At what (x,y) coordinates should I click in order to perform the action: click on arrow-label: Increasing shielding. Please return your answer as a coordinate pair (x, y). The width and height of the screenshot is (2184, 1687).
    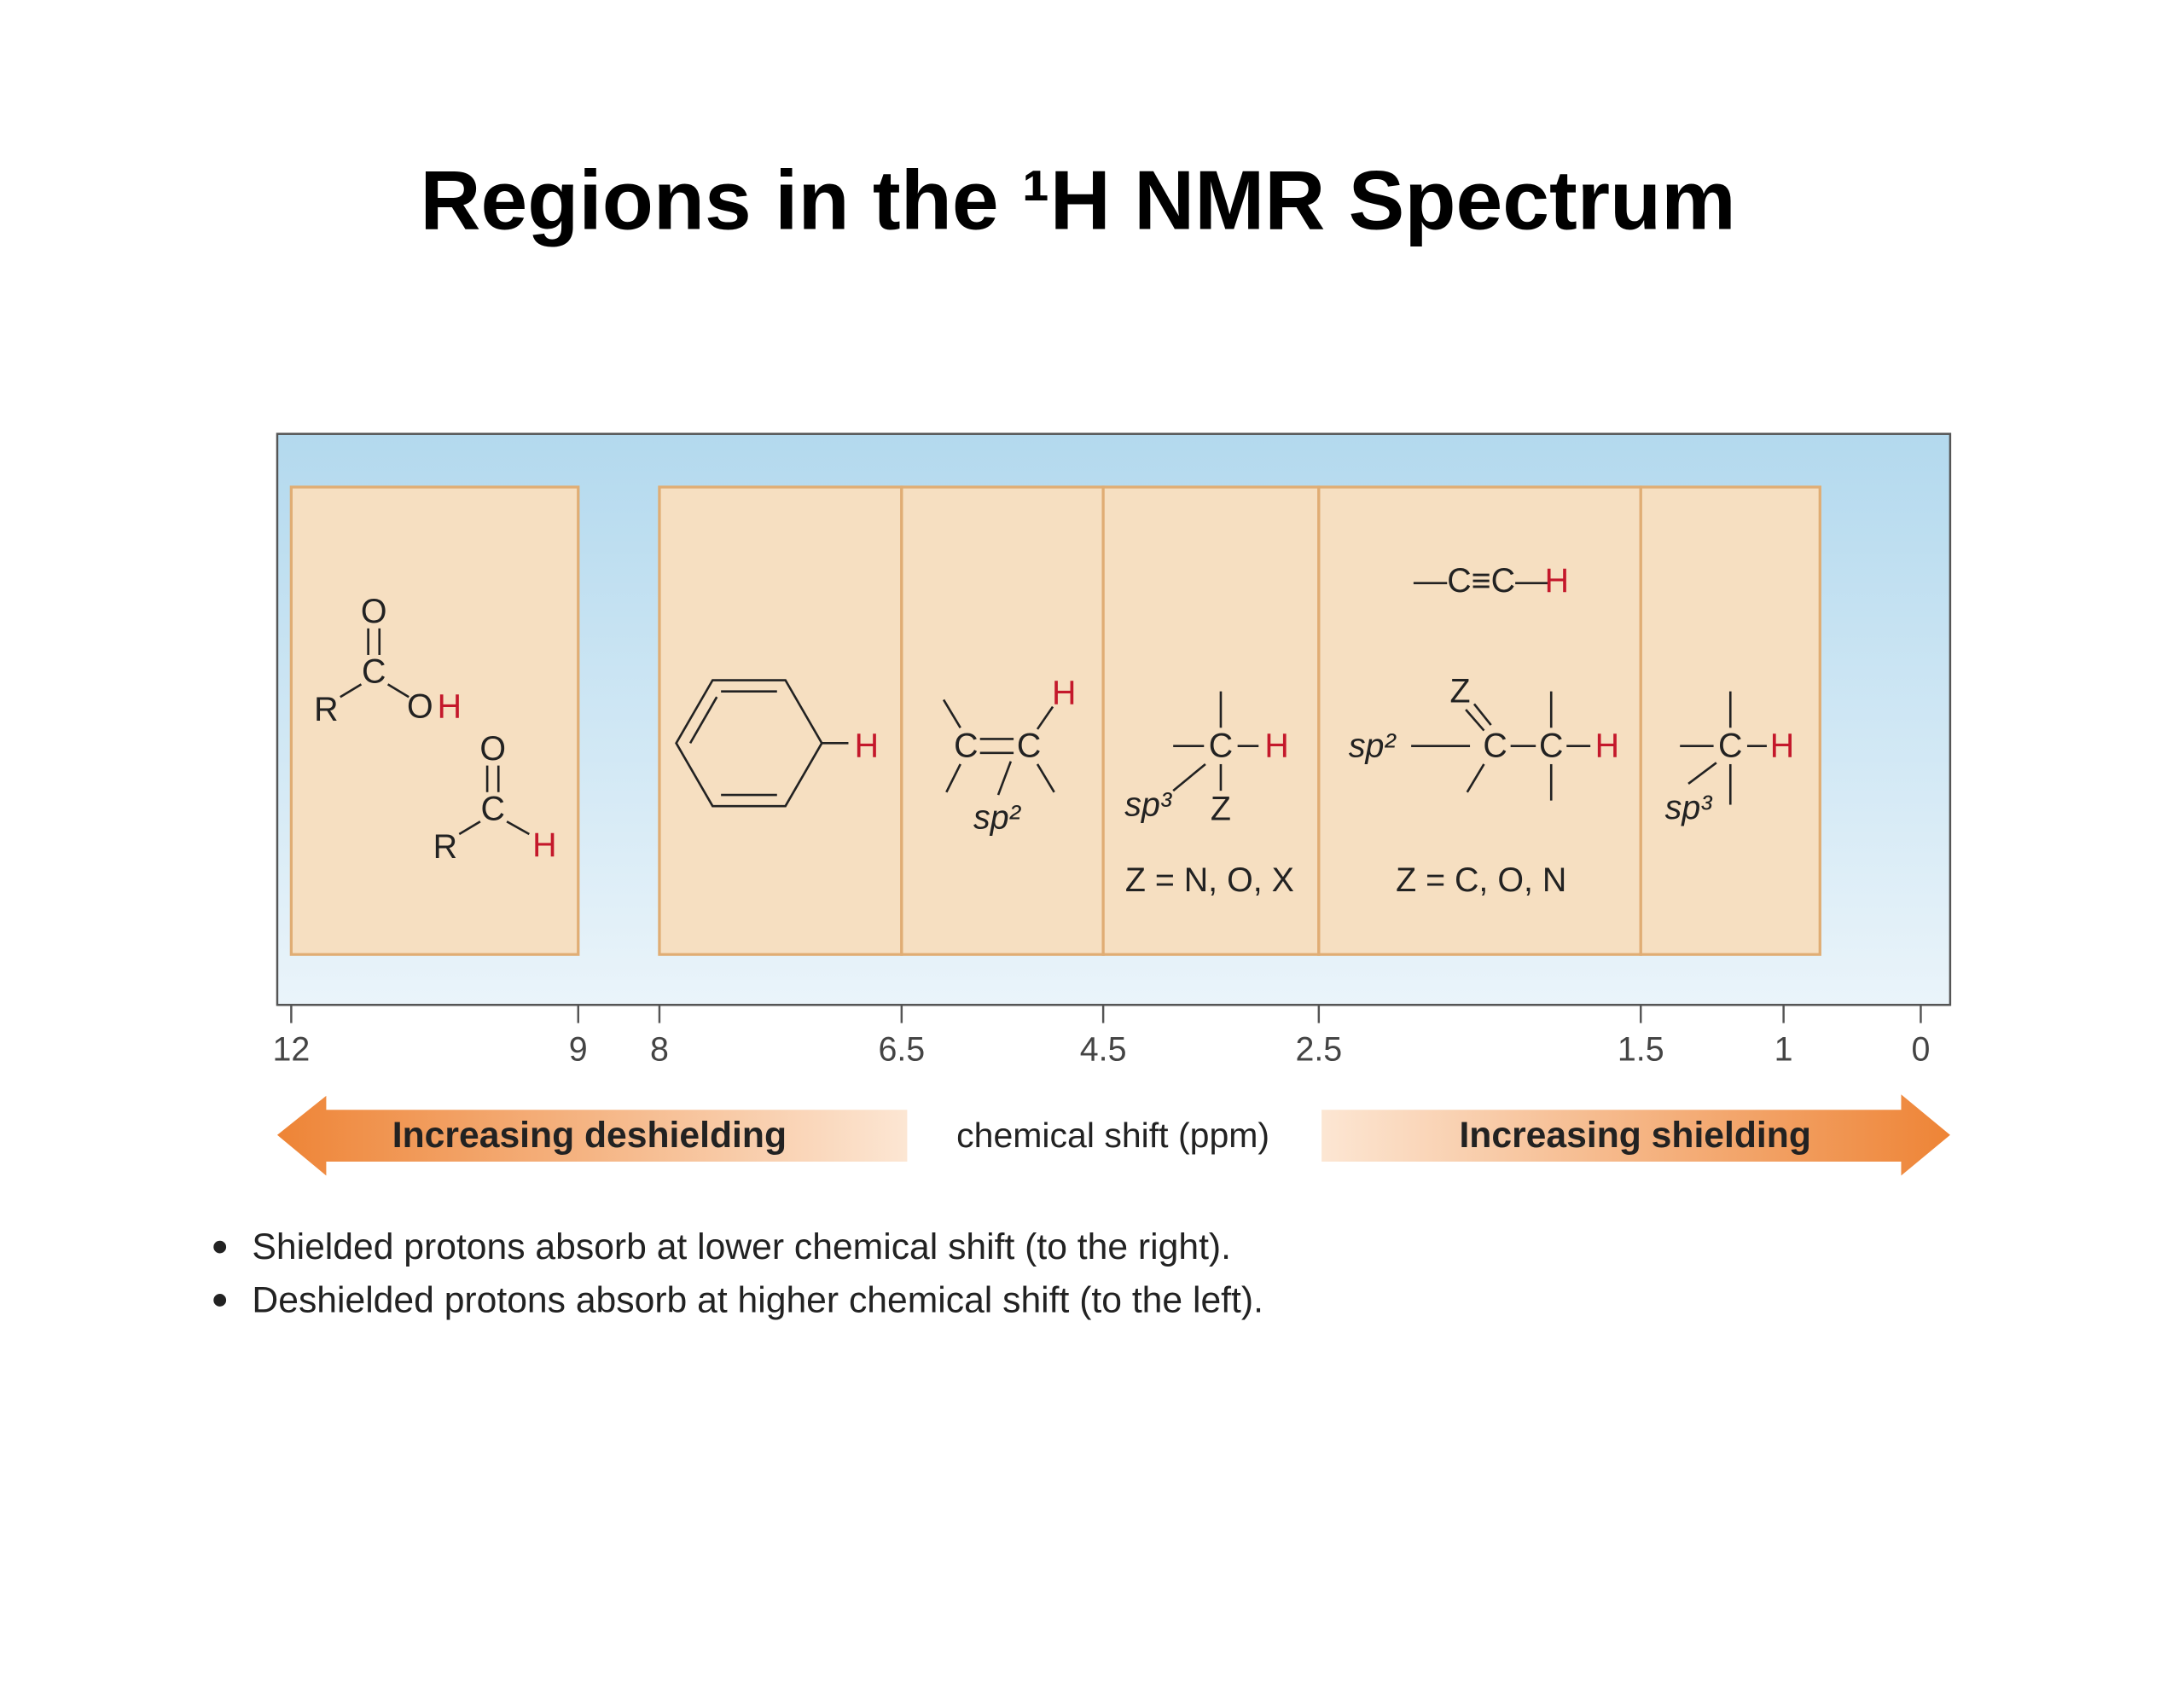
    Looking at the image, I should click on (1635, 1135).